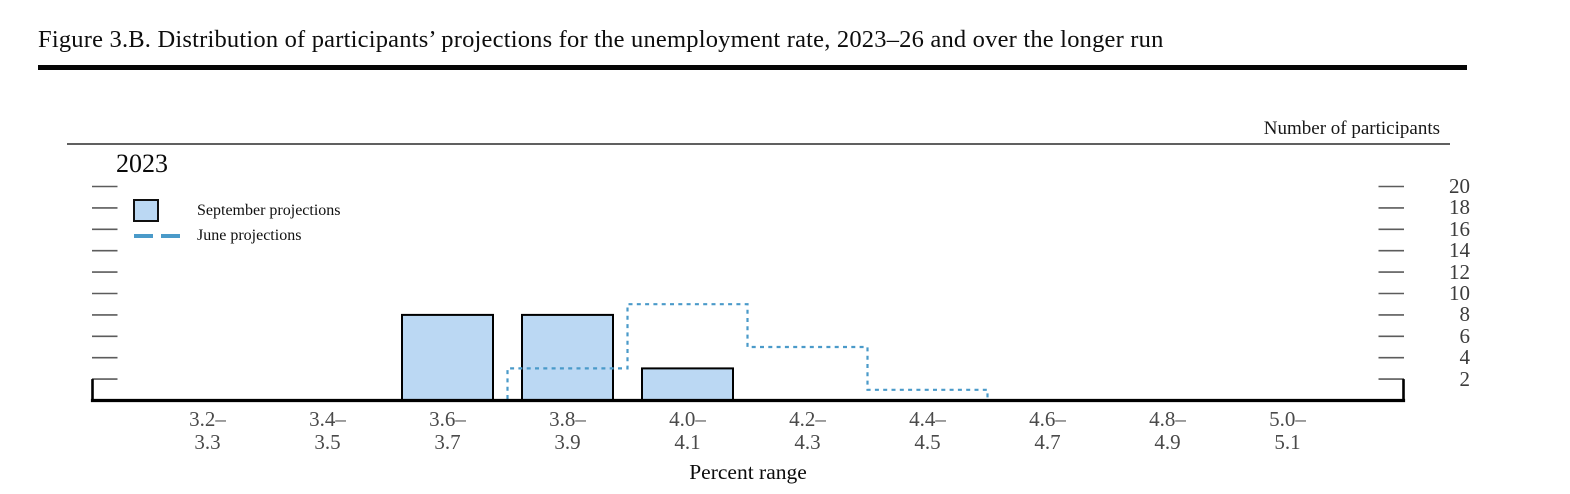 The height and width of the screenshot is (494, 1570). Describe the element at coordinates (747, 351) in the screenshot. I see `june-projections-step-line` at that location.